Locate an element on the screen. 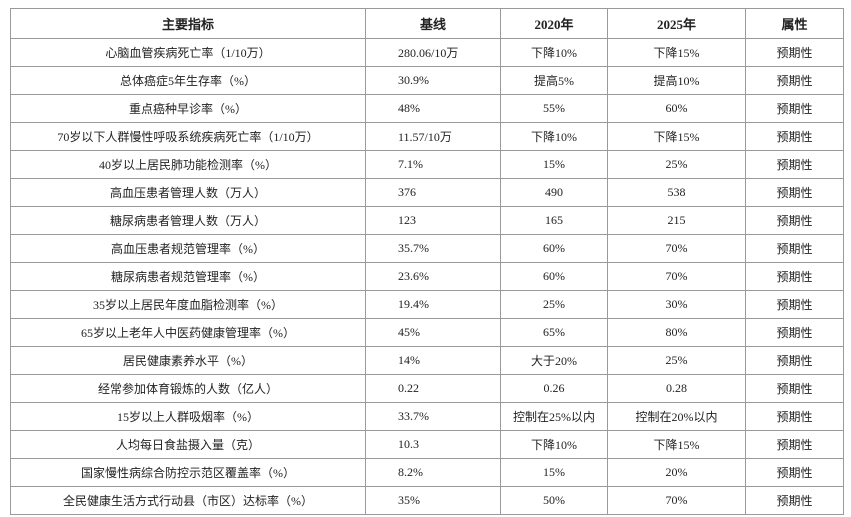  table-cell: 23.6% is located at coordinates (433, 276).